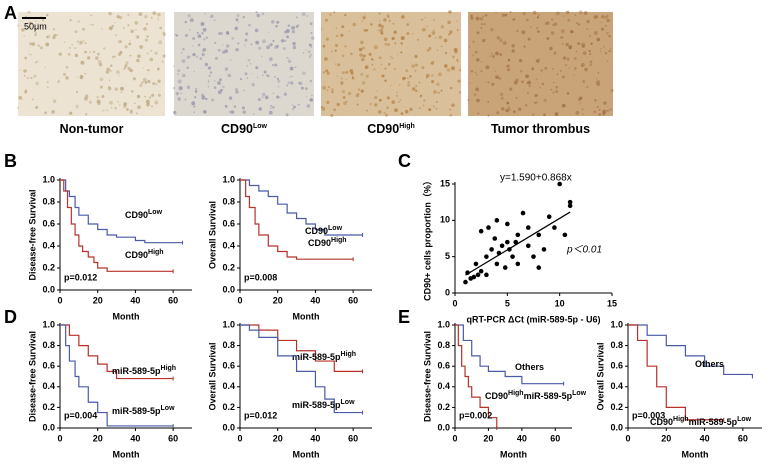 The width and height of the screenshot is (778, 464). I want to click on p-value: p＜0.01, so click(584, 250).